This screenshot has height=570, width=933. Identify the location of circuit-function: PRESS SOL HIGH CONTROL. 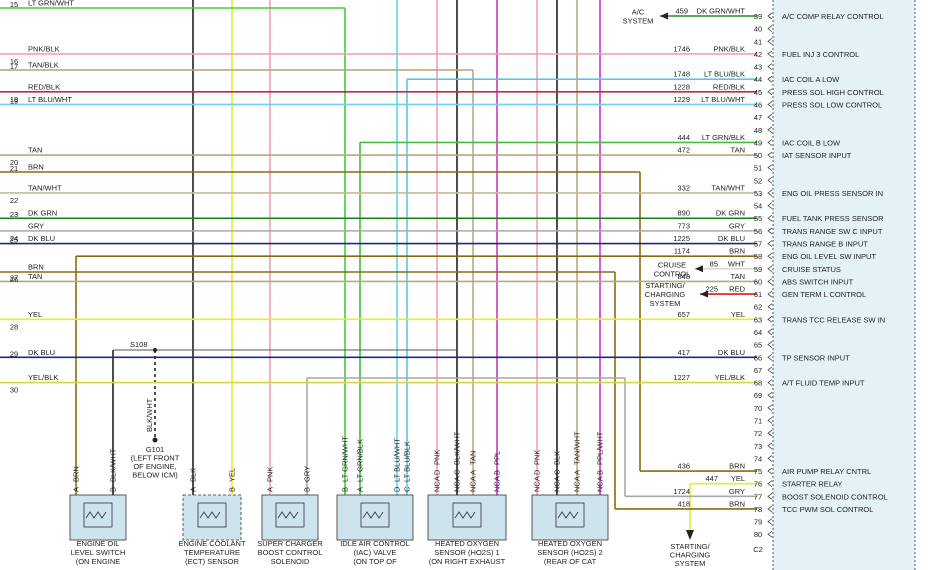
(833, 92).